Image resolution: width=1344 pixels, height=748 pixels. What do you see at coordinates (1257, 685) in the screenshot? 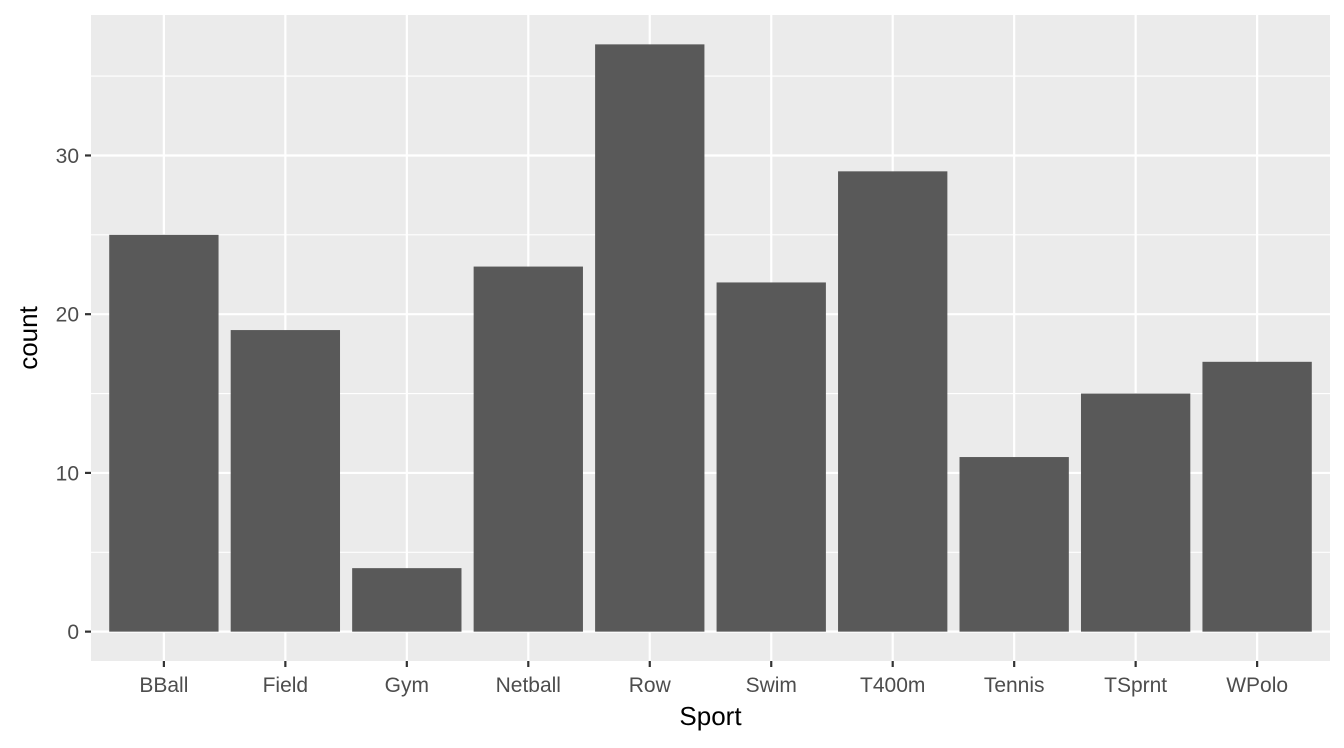
I see `x-tick-label: WPolo` at bounding box center [1257, 685].